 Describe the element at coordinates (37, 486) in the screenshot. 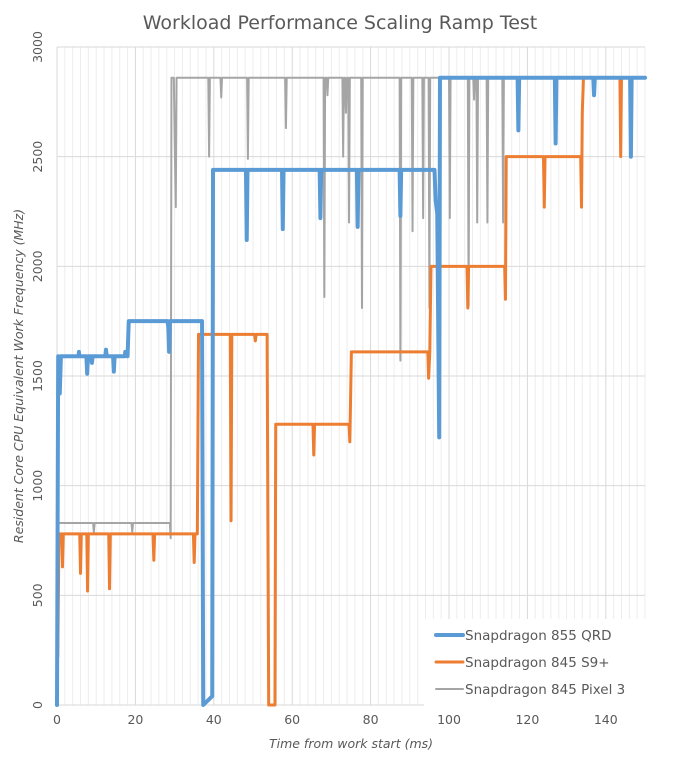

I see `y-tick-label: 1000` at that location.